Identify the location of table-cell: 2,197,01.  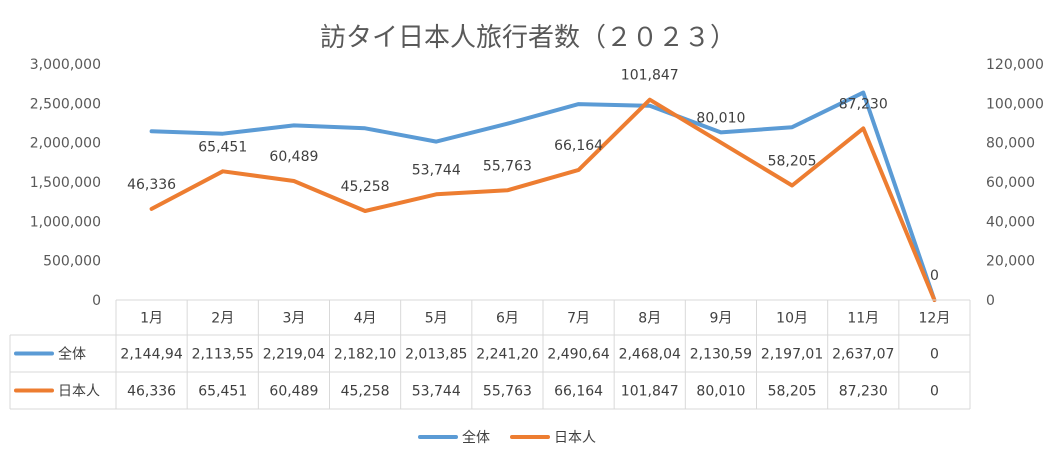
(792, 355).